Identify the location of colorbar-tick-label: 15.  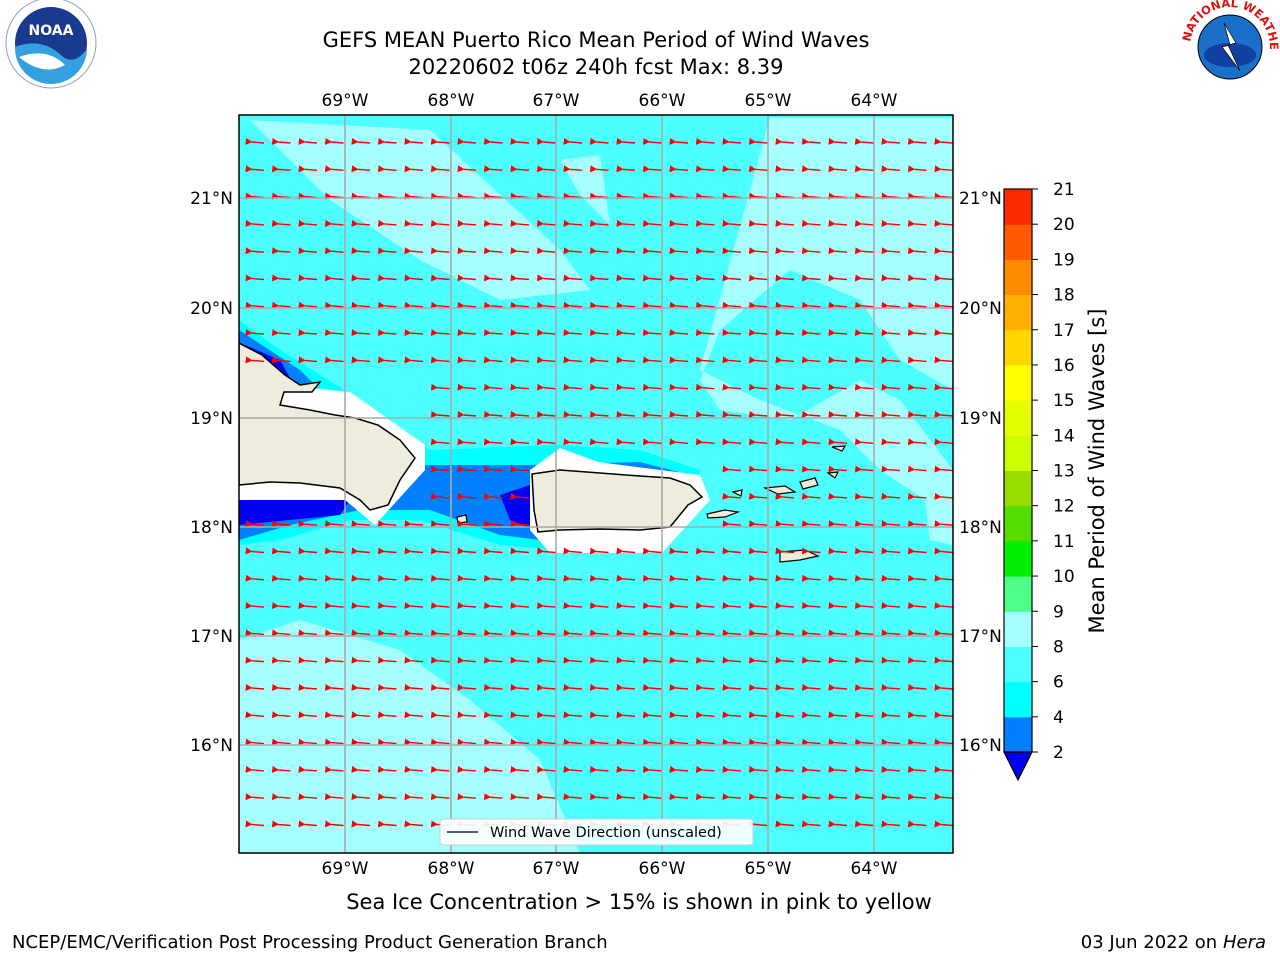
(1064, 401).